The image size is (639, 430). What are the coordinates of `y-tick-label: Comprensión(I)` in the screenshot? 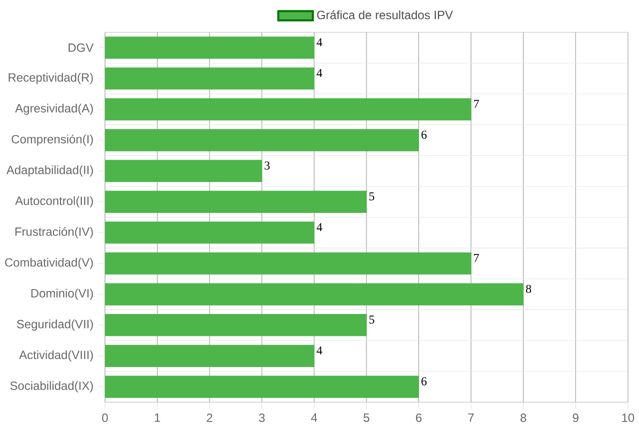 It's located at (52, 140).